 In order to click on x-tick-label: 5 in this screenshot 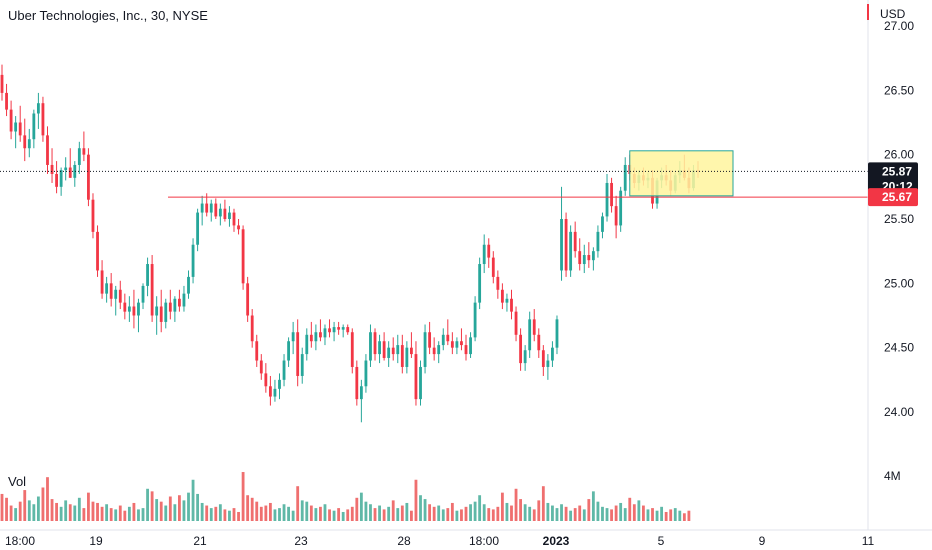, I will do `click(661, 541)`.